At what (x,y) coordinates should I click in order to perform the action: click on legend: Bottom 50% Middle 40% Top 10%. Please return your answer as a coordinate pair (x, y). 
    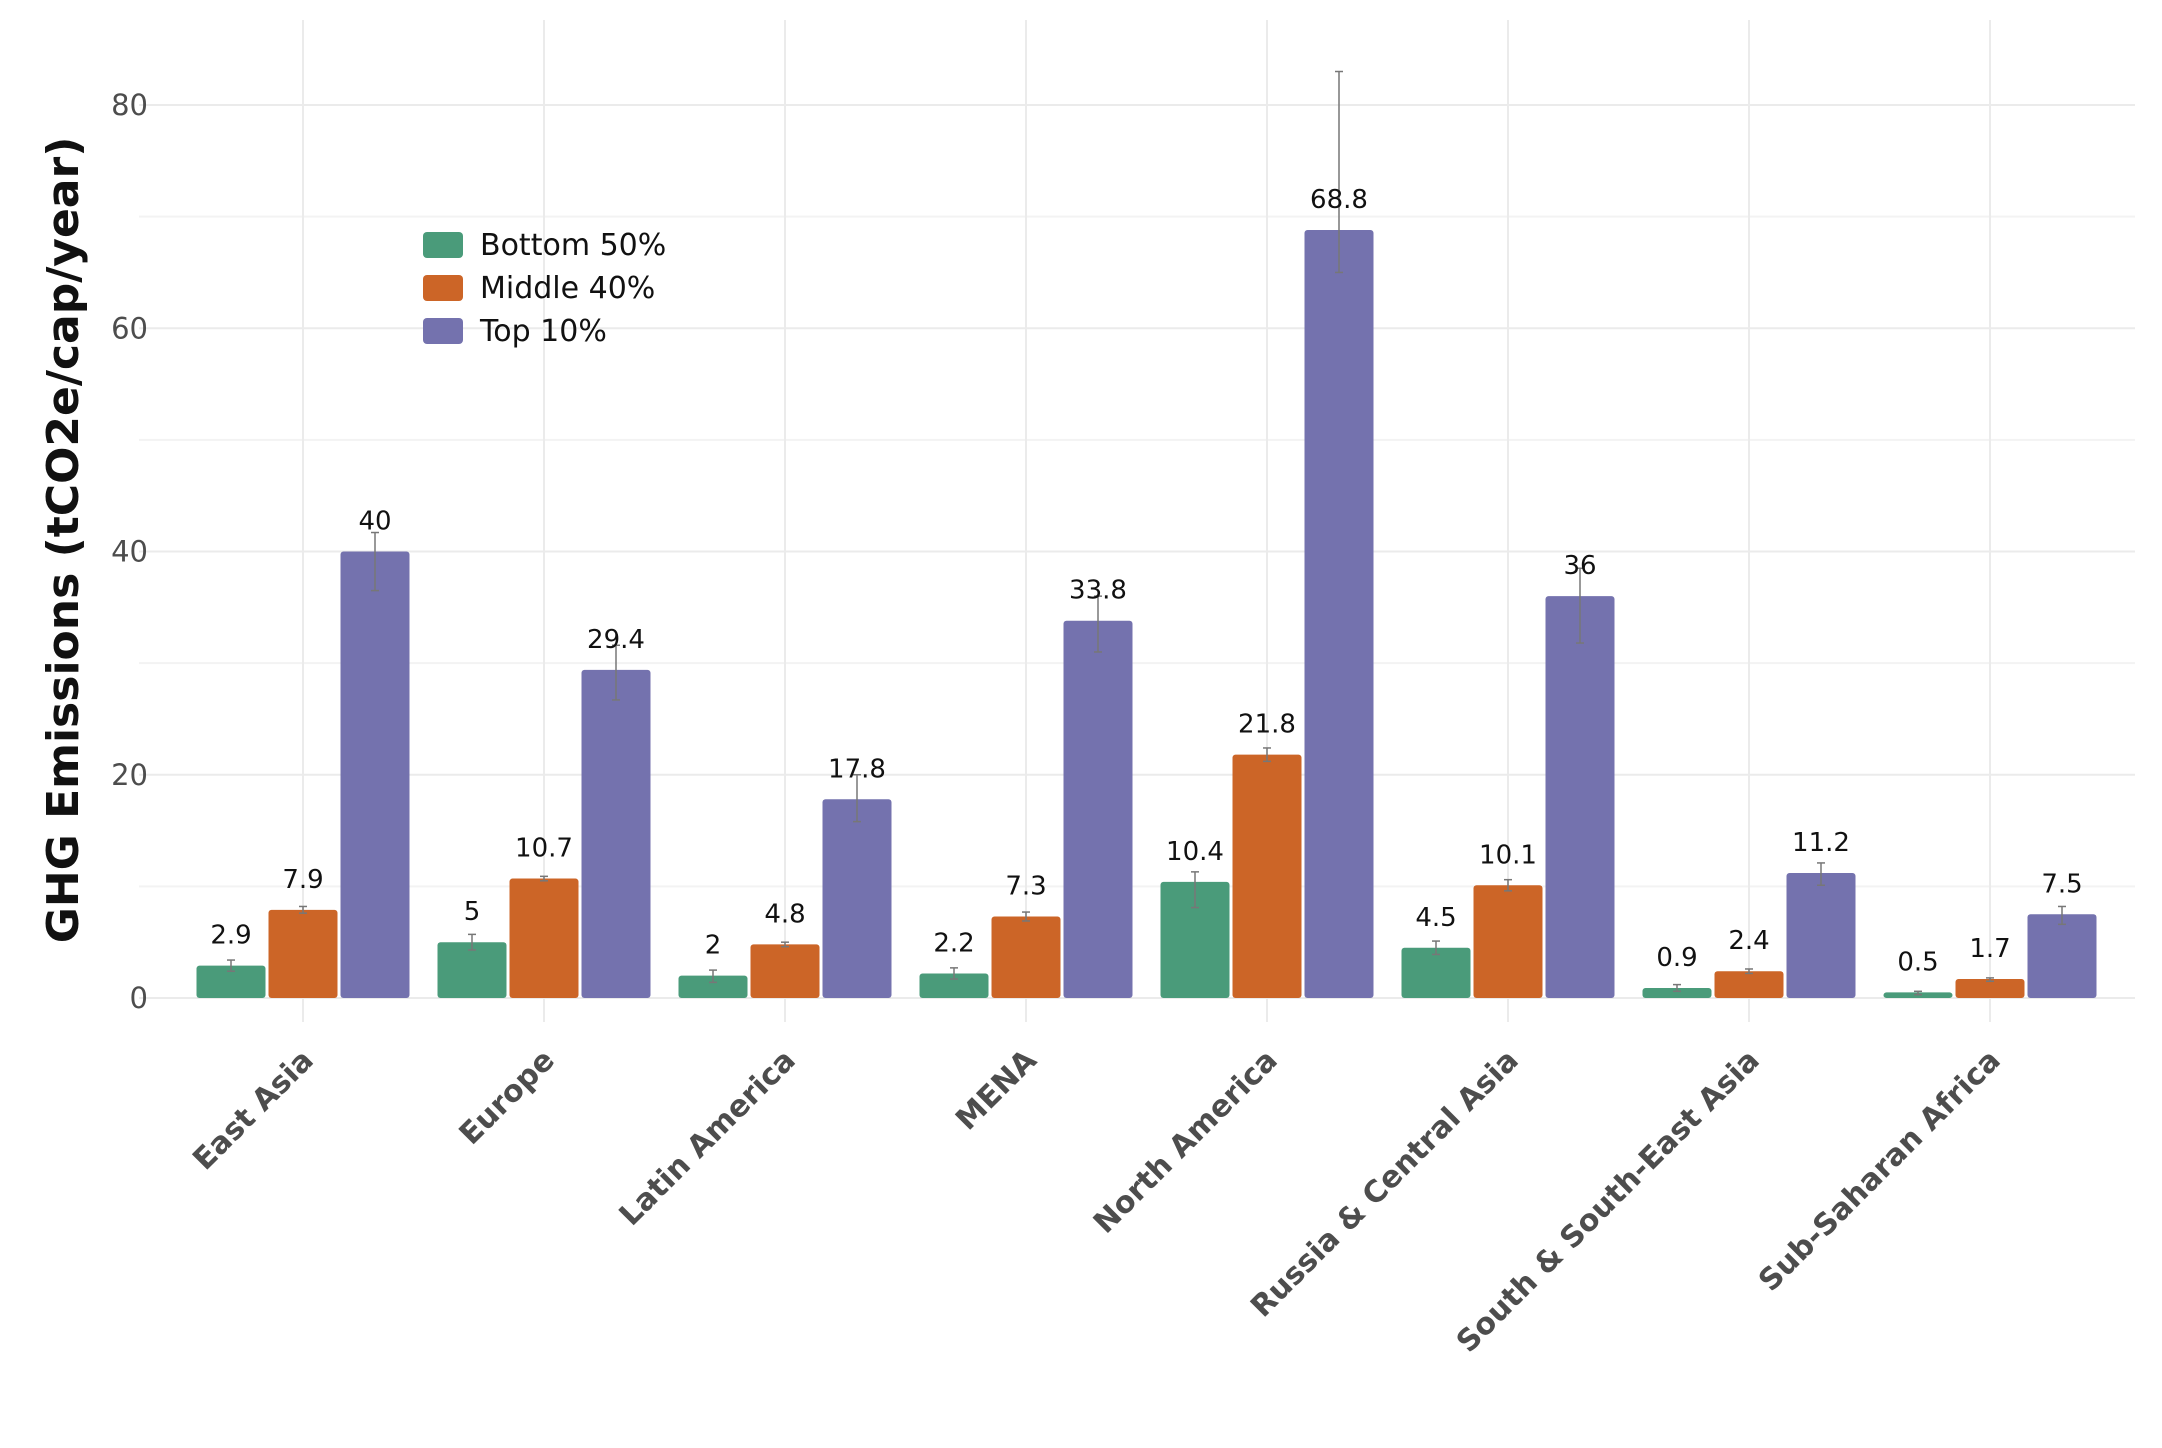
    Looking at the image, I should click on (544, 288).